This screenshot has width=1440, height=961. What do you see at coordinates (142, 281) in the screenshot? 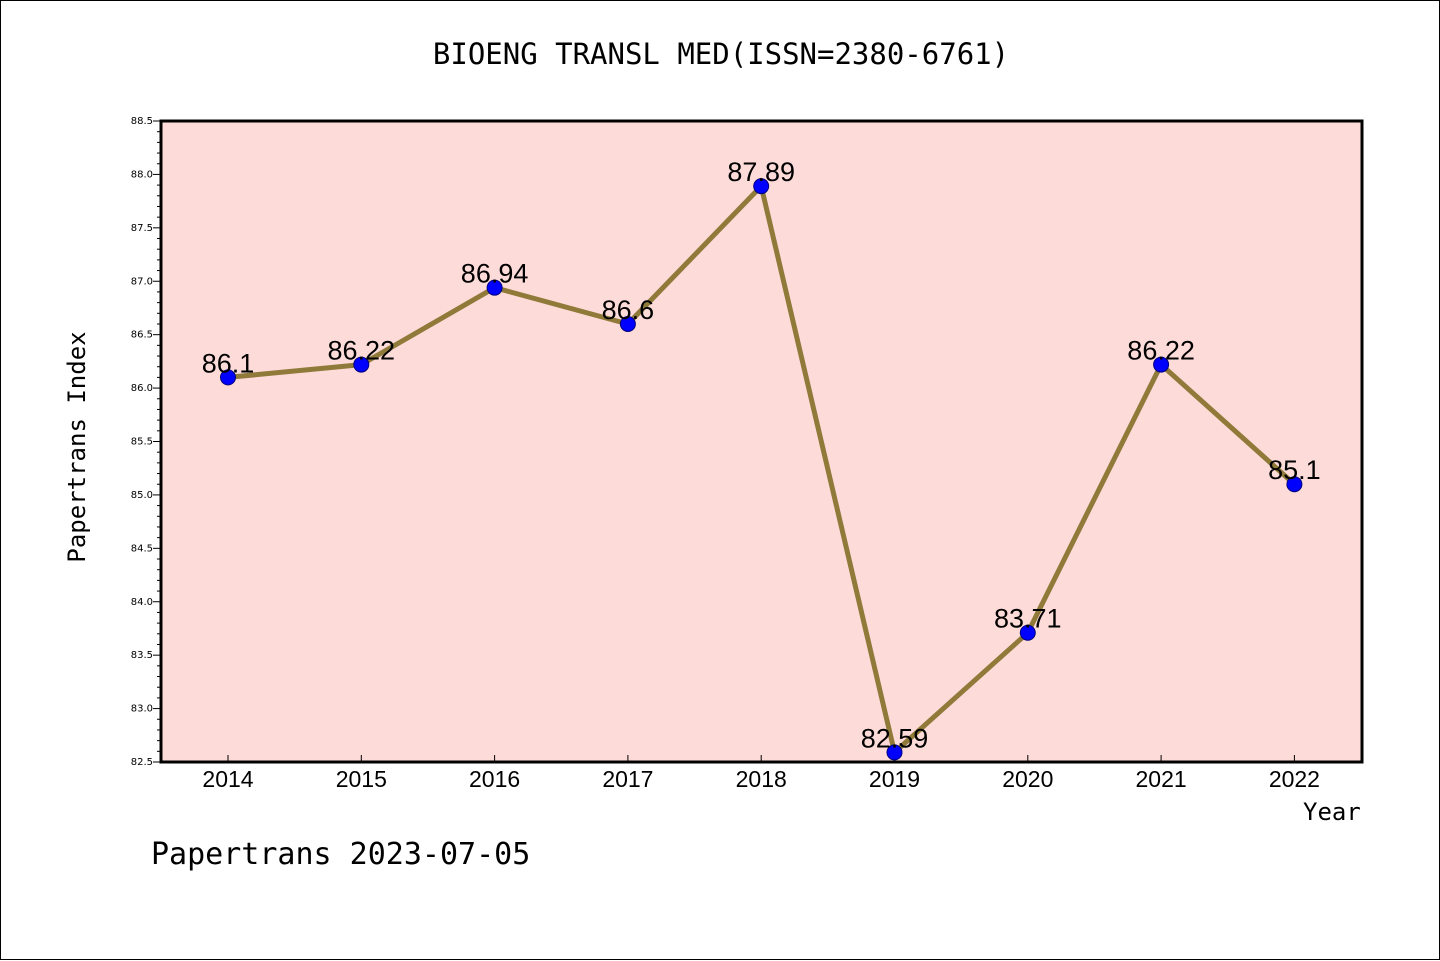
I see `y-tick-label: 87.0` at bounding box center [142, 281].